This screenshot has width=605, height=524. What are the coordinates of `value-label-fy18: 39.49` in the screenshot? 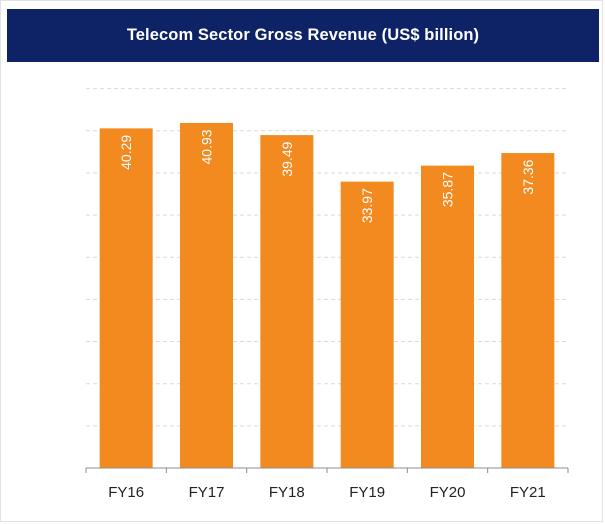 It's located at (287, 158).